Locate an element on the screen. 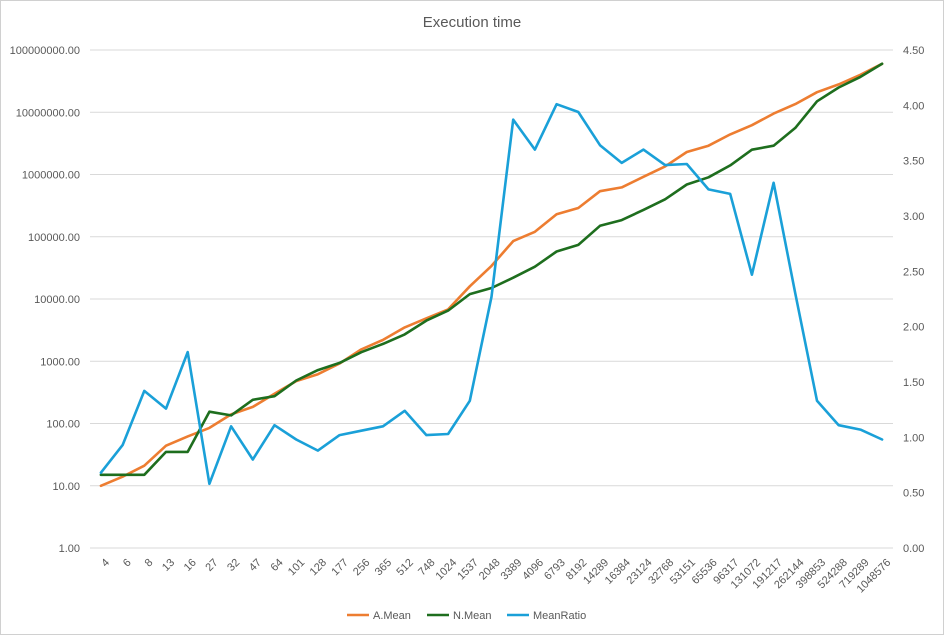 The height and width of the screenshot is (635, 944). x-tick-label: 32 is located at coordinates (233, 565).